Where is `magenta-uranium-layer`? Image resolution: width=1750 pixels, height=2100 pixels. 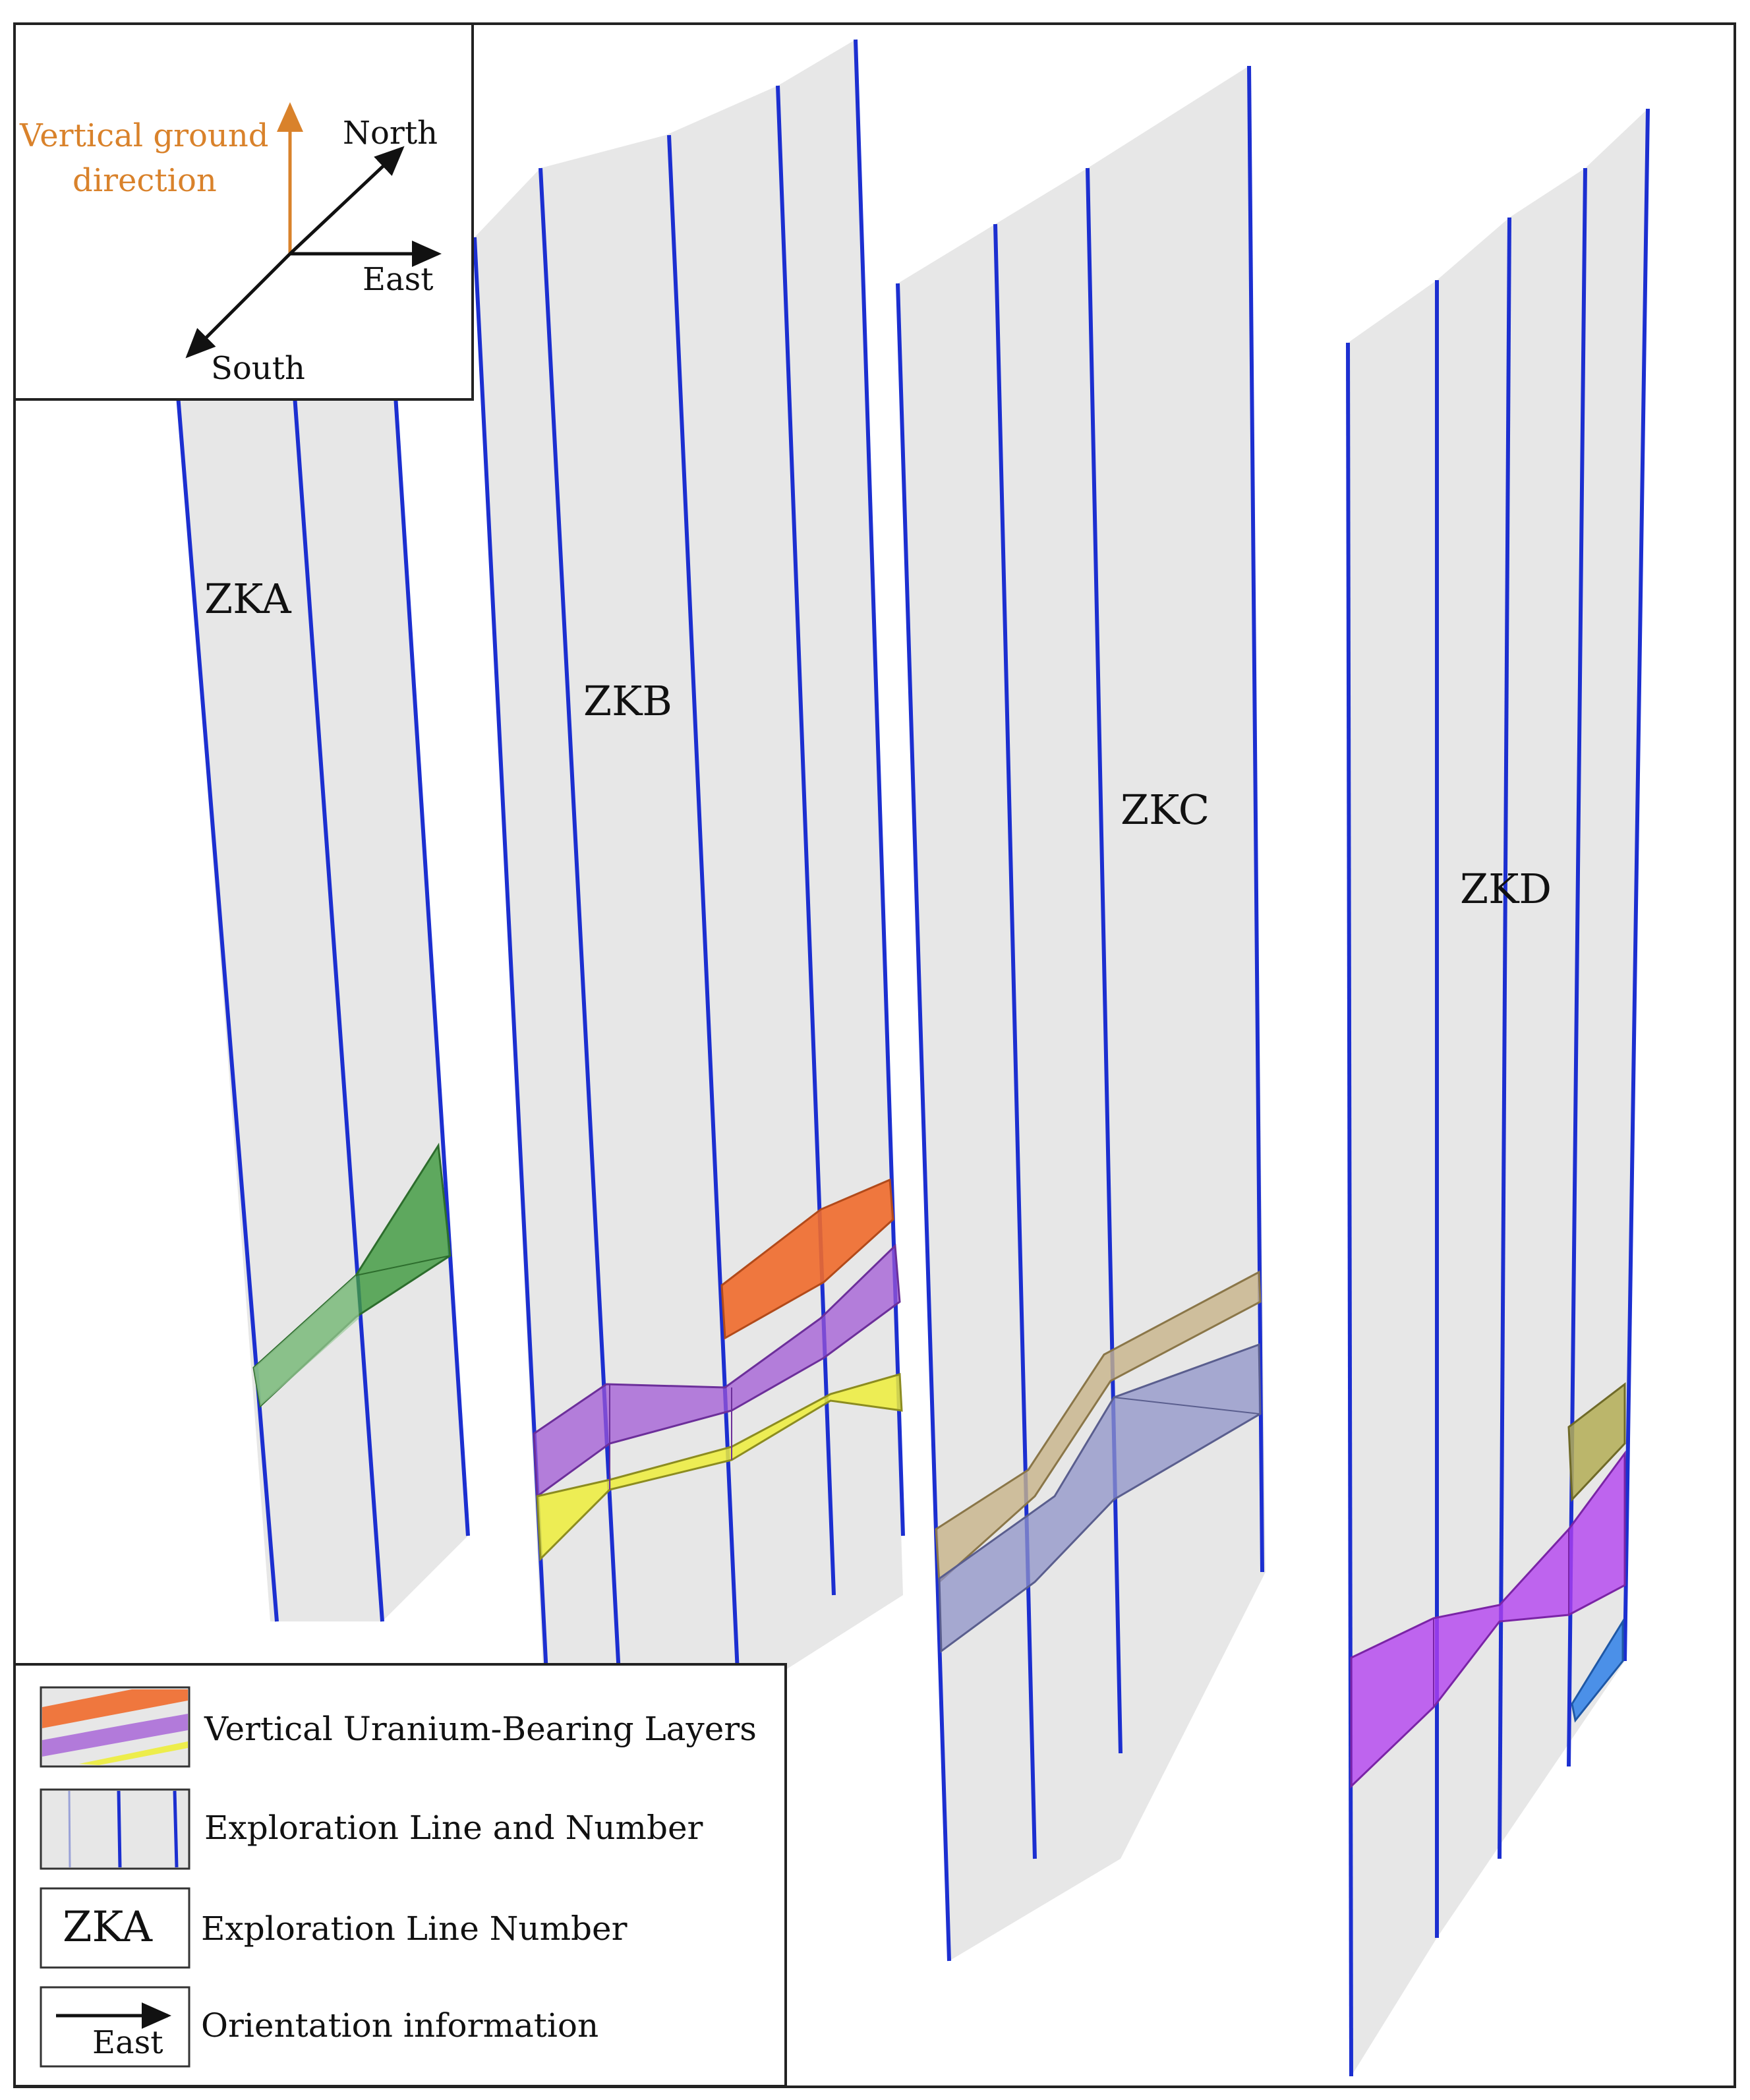
magenta-uranium-layer is located at coordinates (1488, 1619).